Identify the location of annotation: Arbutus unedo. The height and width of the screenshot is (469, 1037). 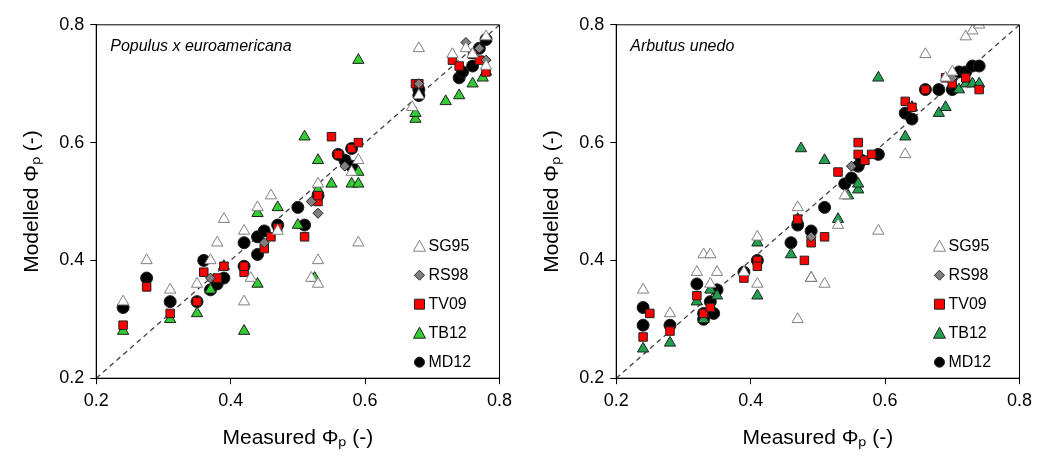
(682, 46).